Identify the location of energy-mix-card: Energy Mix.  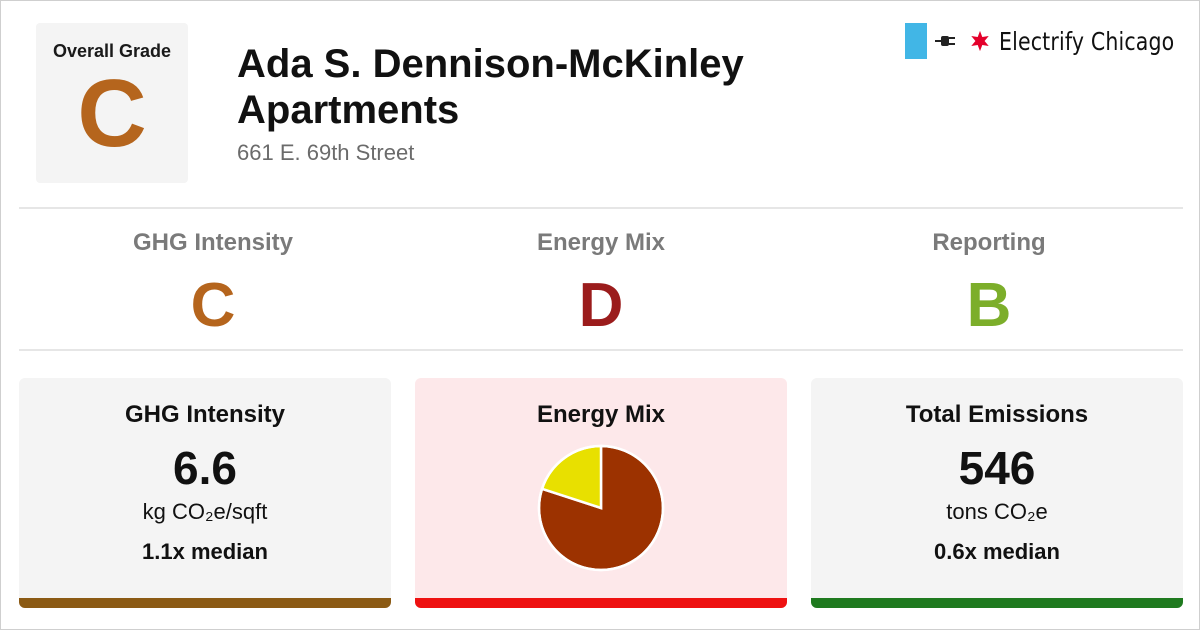
(601, 493).